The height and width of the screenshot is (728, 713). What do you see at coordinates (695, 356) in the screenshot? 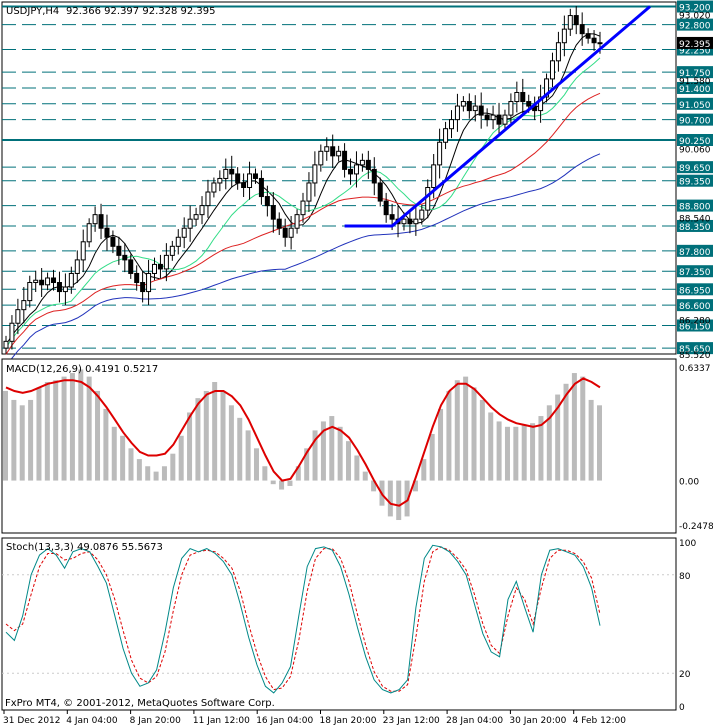
I see `price-scale-label: 85.520` at bounding box center [695, 356].